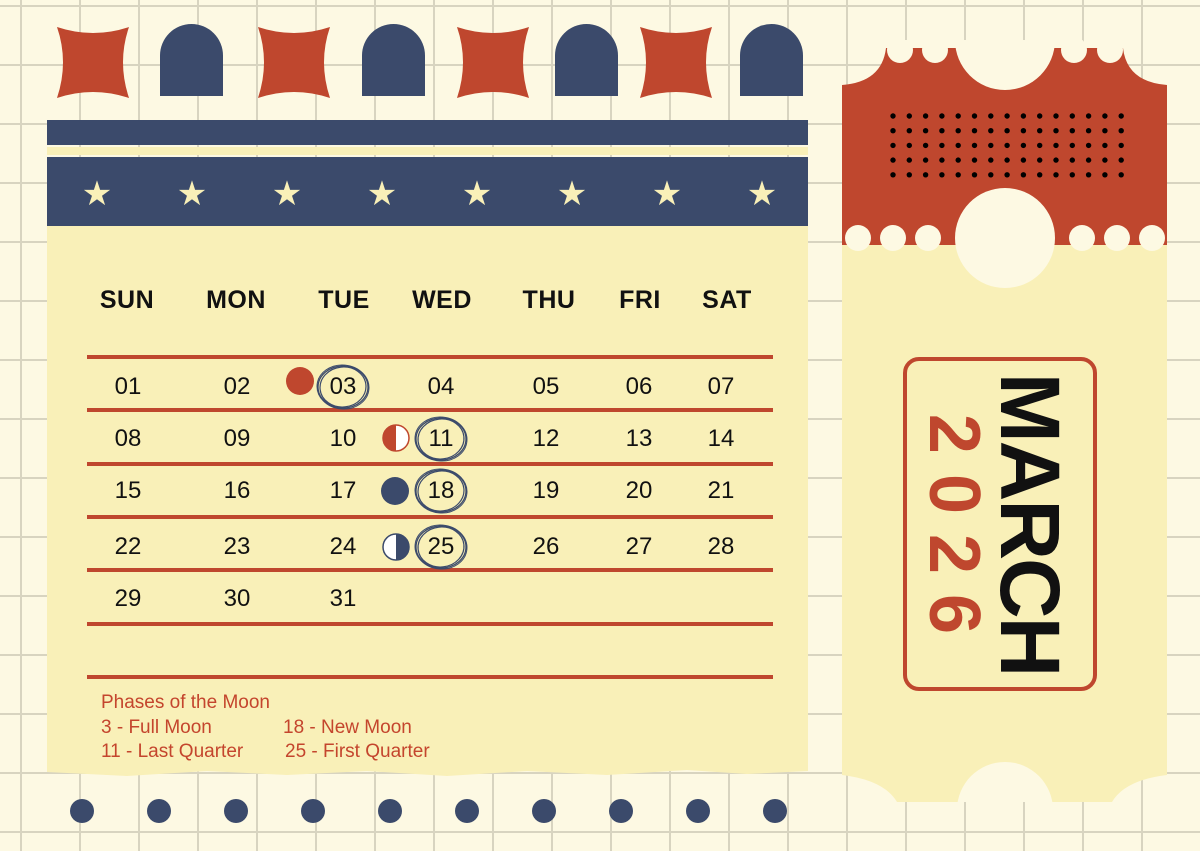 Image resolution: width=1200 pixels, height=851 pixels. What do you see at coordinates (640, 300) in the screenshot?
I see `weekday-fri: FRI` at bounding box center [640, 300].